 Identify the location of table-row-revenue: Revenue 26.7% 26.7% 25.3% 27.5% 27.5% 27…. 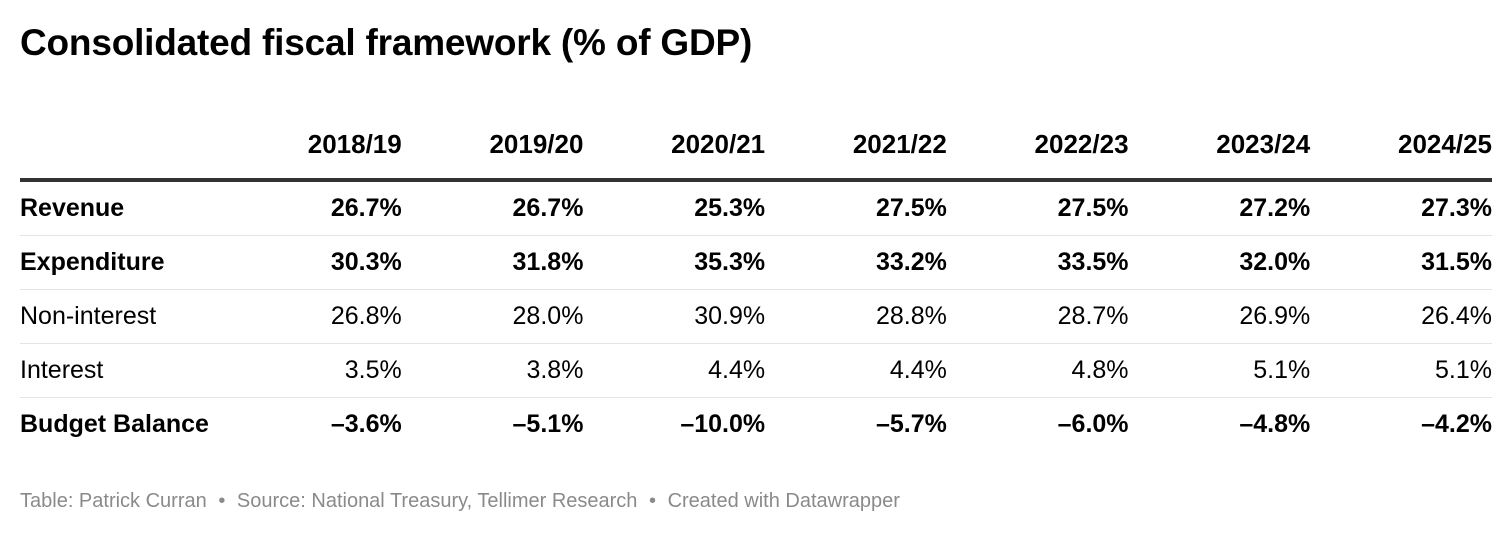
(756, 208).